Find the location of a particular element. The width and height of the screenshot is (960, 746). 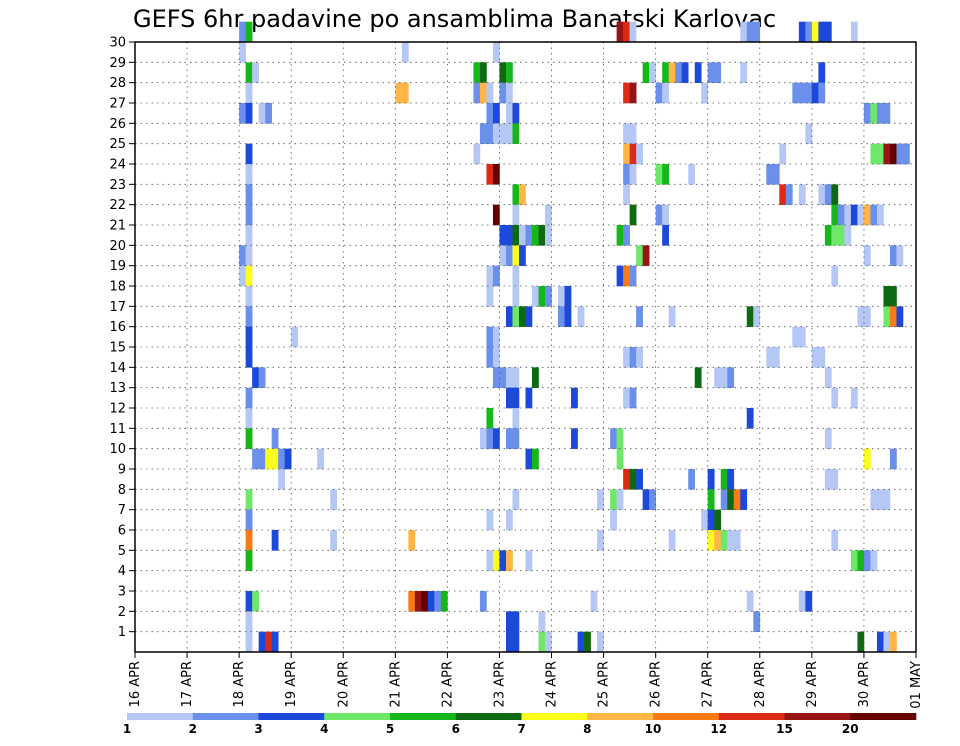

y-tick-label: 14 is located at coordinates (117, 368).